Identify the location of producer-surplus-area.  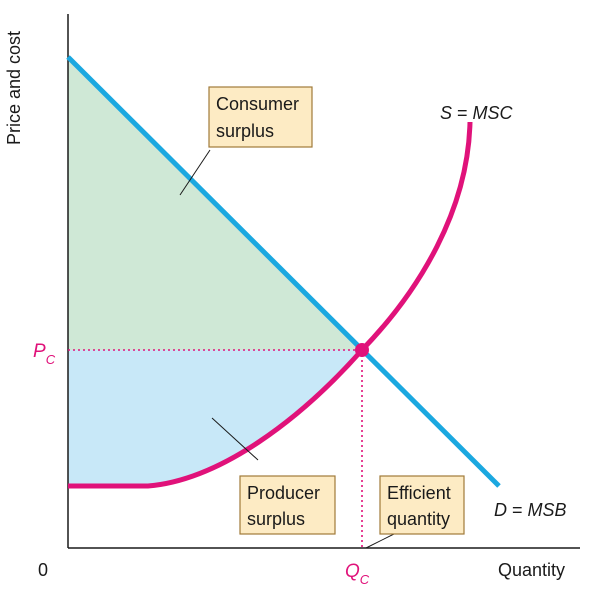
(215, 418).